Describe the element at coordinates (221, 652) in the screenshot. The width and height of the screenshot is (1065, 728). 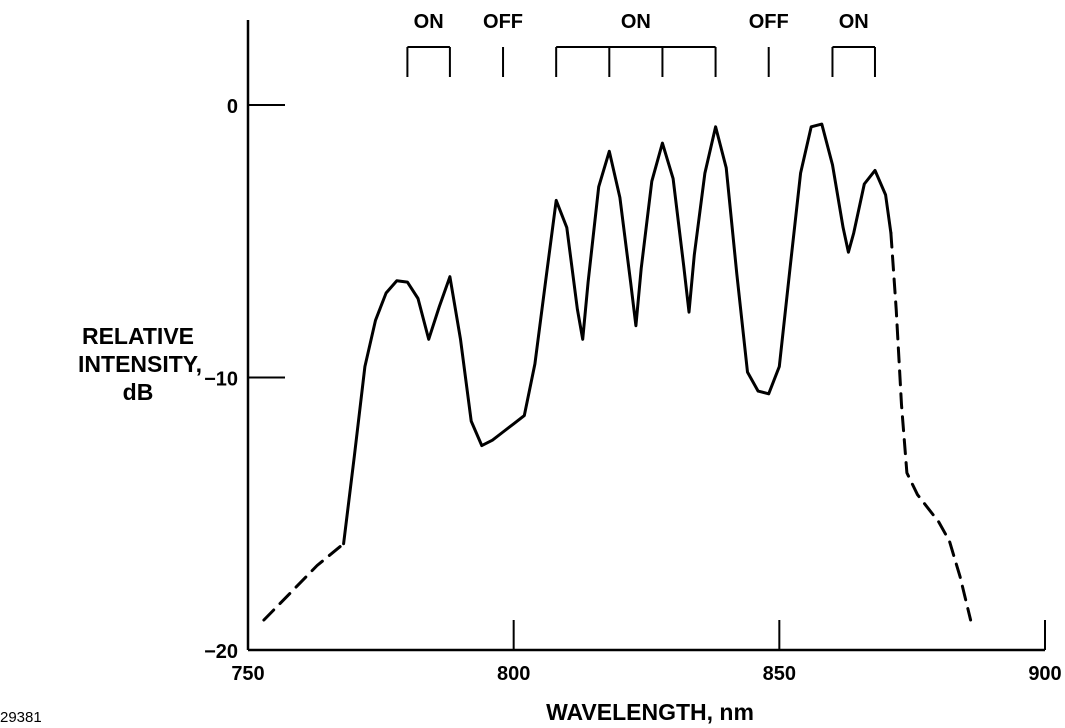
I see `y-tick-label--20: −20` at that location.